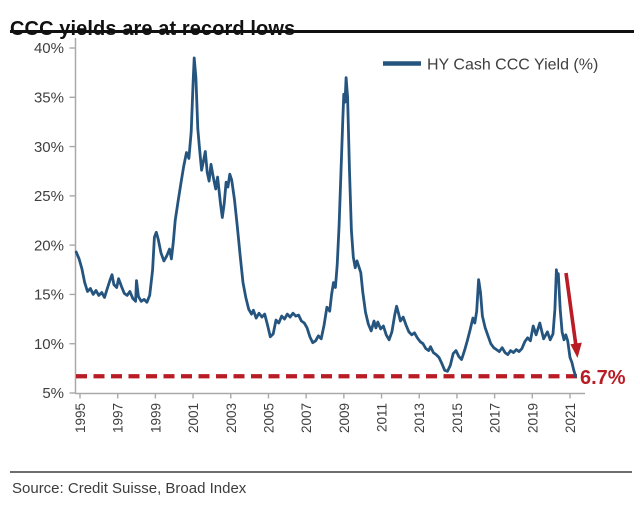 Image resolution: width=640 pixels, height=507 pixels. What do you see at coordinates (306, 418) in the screenshot?
I see `x-tick-label: 2007` at bounding box center [306, 418].